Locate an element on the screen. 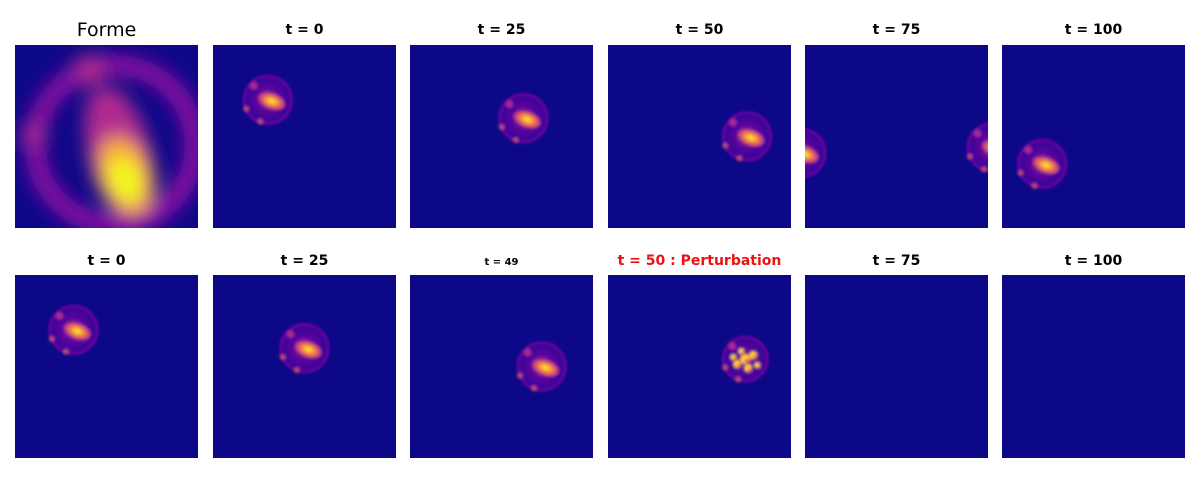 This screenshot has height=500, width=1200. panel-title: t = 49 is located at coordinates (501, 262).